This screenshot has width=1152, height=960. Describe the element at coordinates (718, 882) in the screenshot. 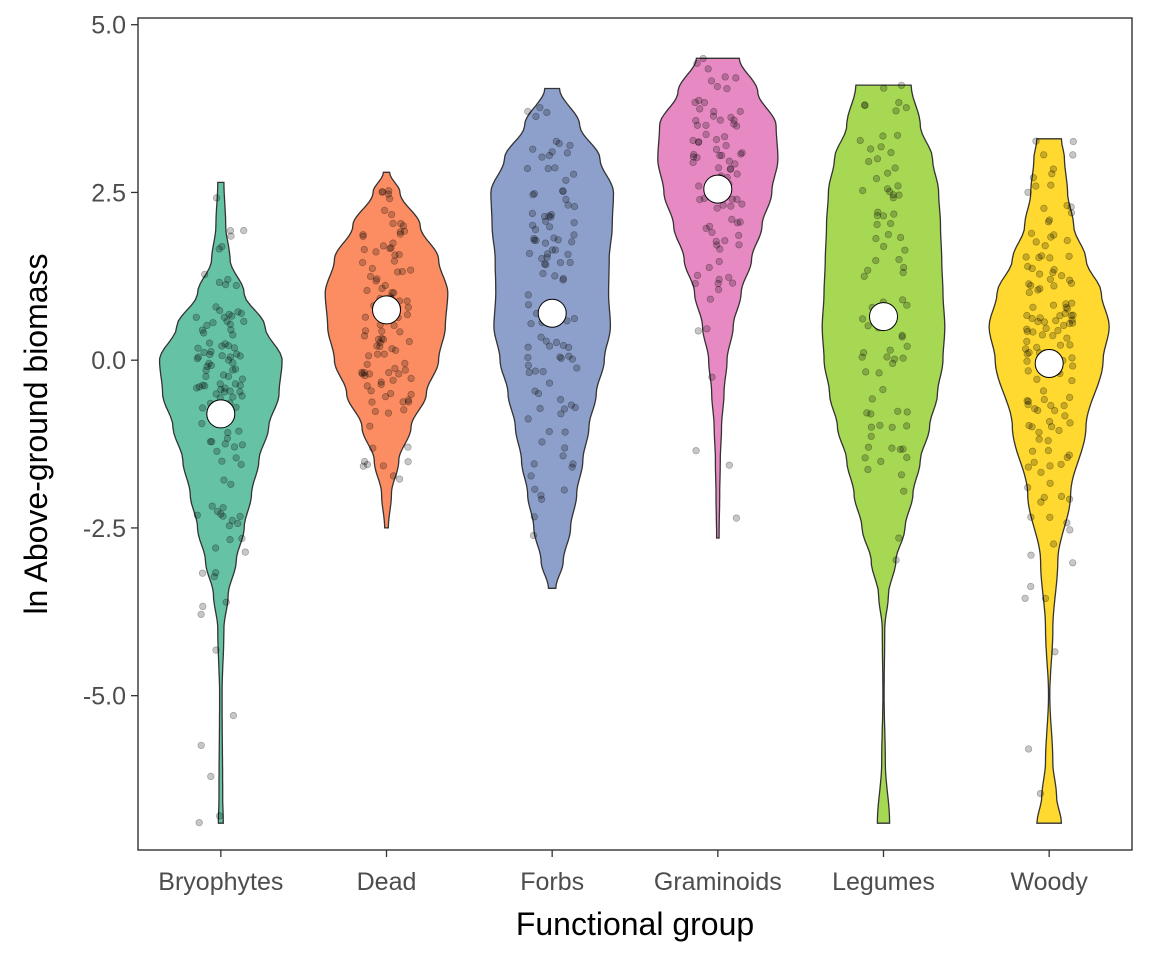

I see `x-tick-label-graminoids: Graminoids` at that location.